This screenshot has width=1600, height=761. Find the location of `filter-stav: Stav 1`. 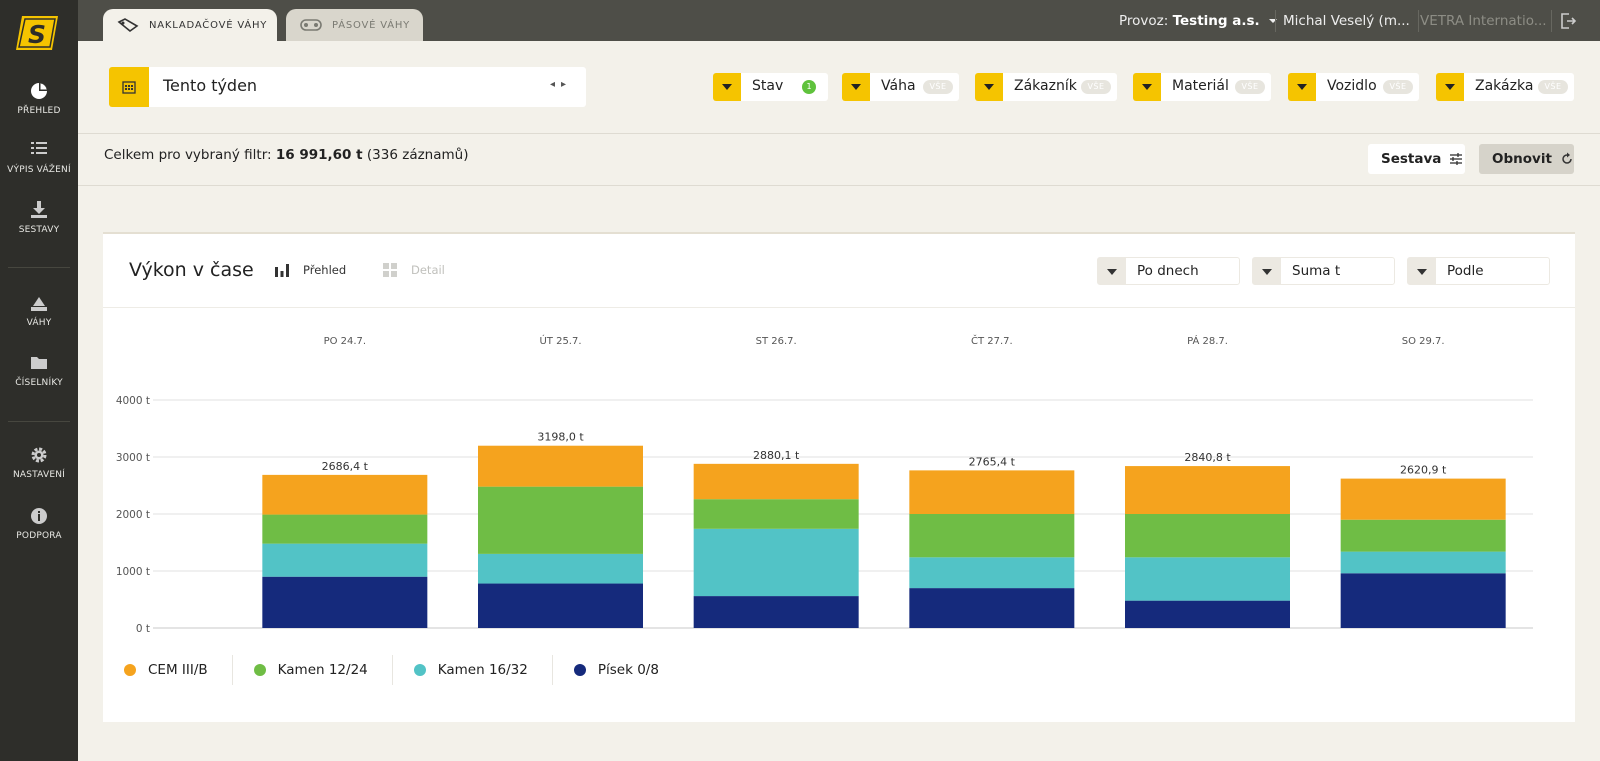

filter-stav: Stav 1 is located at coordinates (770, 87).